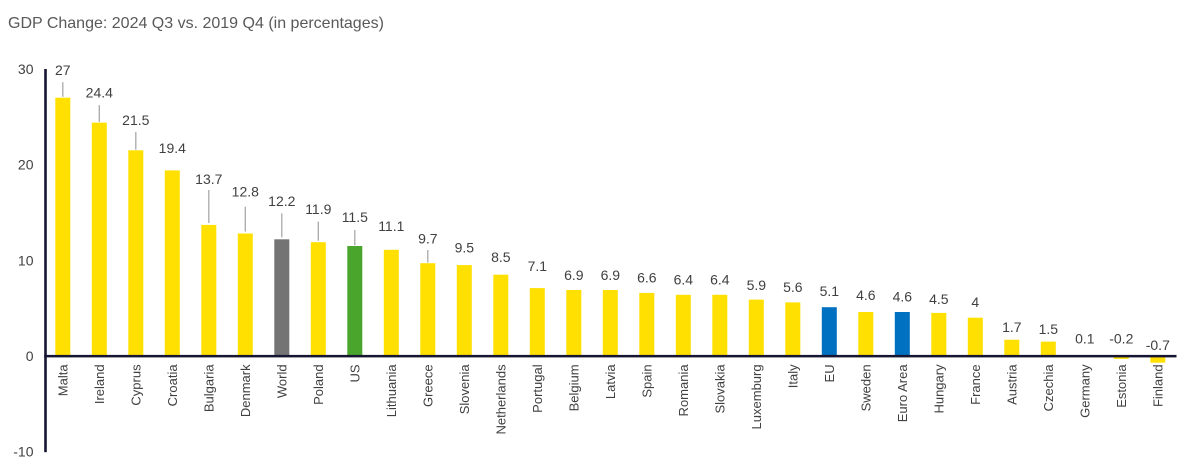 The height and width of the screenshot is (475, 1200). I want to click on svg-text: US, so click(355, 373).